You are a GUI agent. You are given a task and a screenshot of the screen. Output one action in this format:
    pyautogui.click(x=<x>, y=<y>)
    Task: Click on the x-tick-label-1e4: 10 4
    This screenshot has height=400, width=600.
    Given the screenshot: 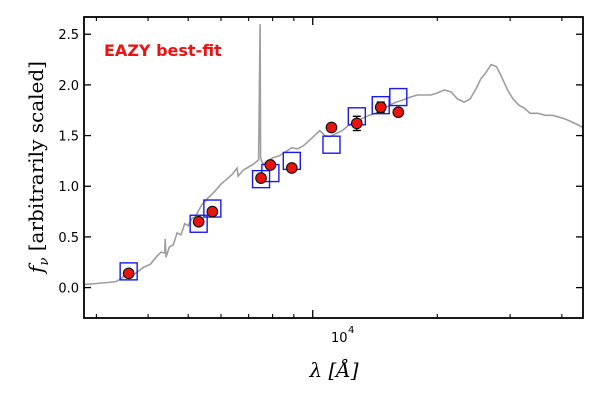 What is the action you would take?
    pyautogui.click(x=342, y=335)
    